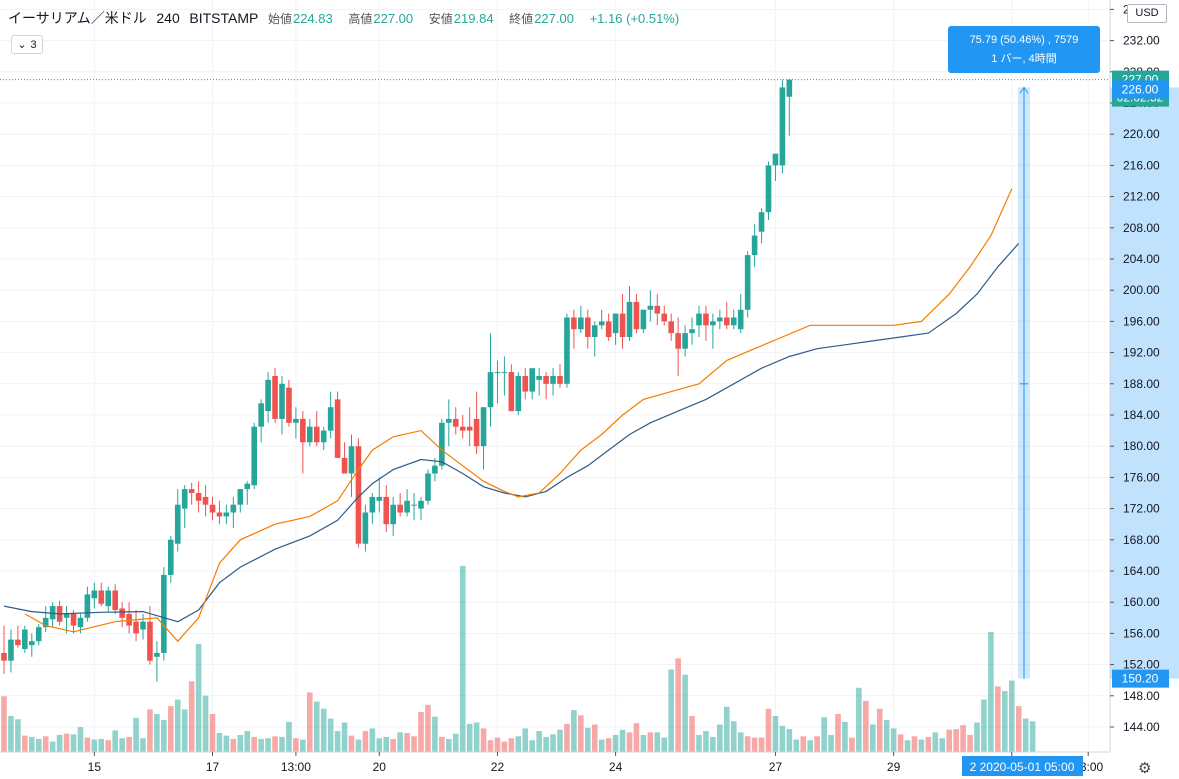  What do you see at coordinates (77, 18) in the screenshot?
I see `symbol-name: イーサリアム／米ドル` at bounding box center [77, 18].